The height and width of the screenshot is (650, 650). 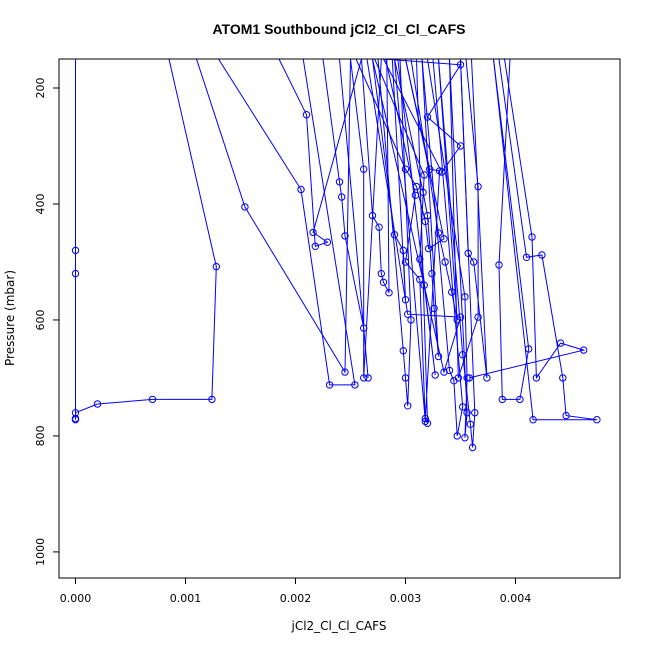 I want to click on x-tick-label: 0.003, so click(x=406, y=598).